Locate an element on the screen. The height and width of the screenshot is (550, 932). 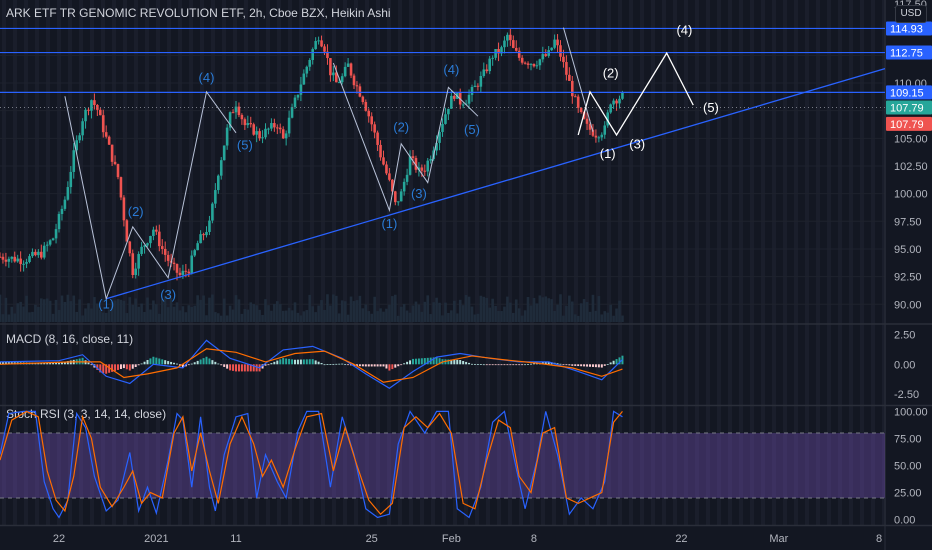
currency-button: USD is located at coordinates (911, 14).